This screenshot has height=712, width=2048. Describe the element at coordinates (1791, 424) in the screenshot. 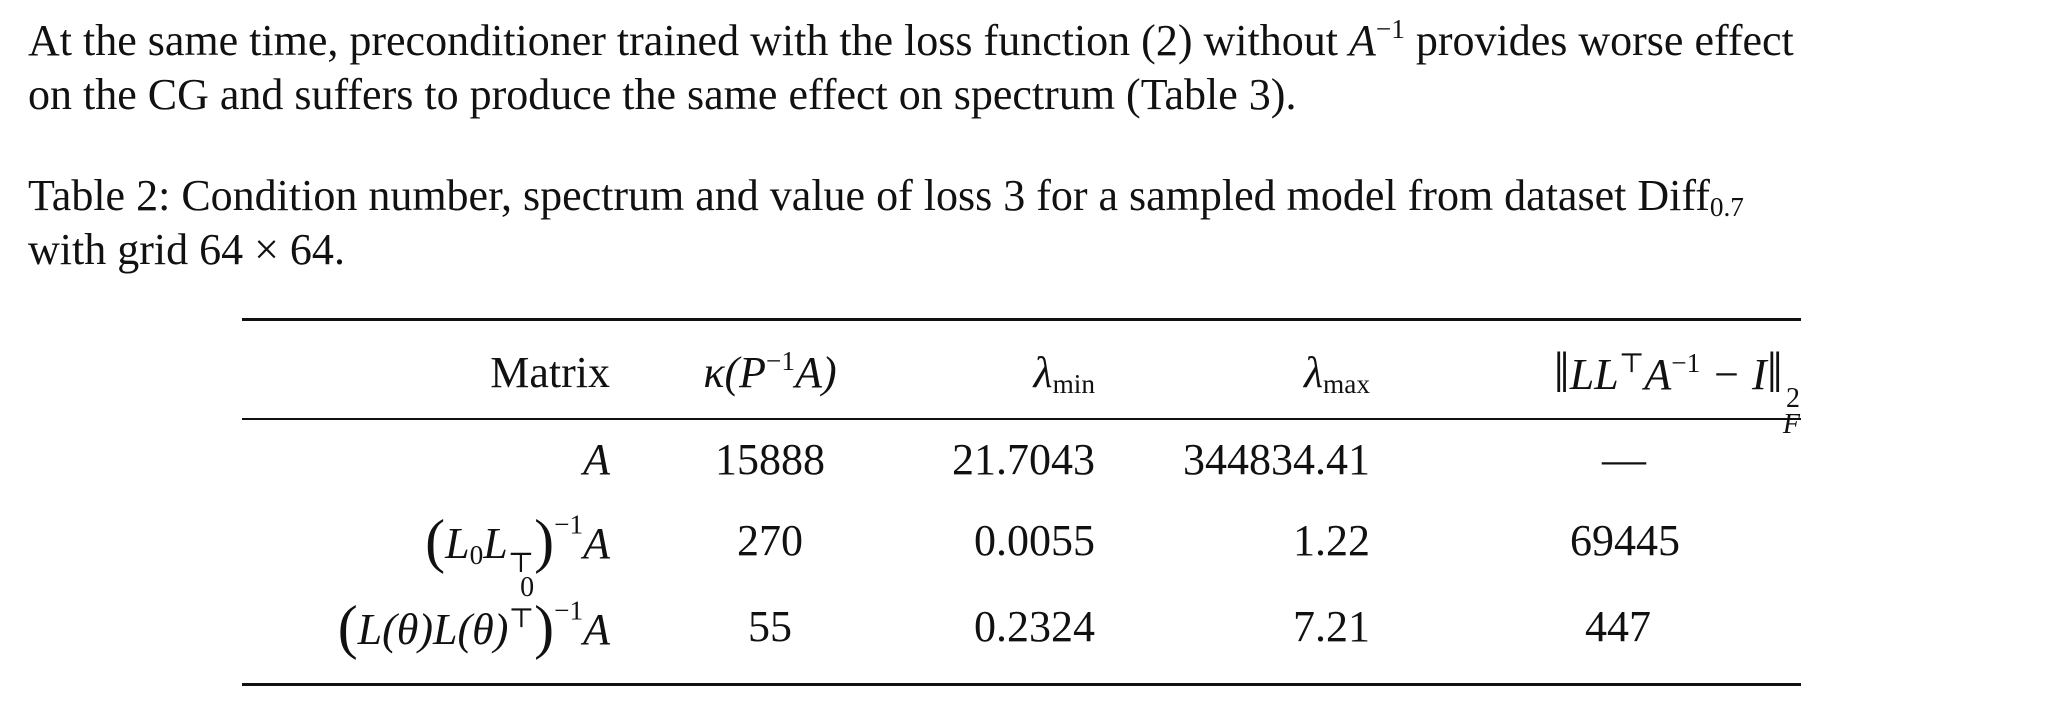

I see `header-loss-subscript: F` at that location.